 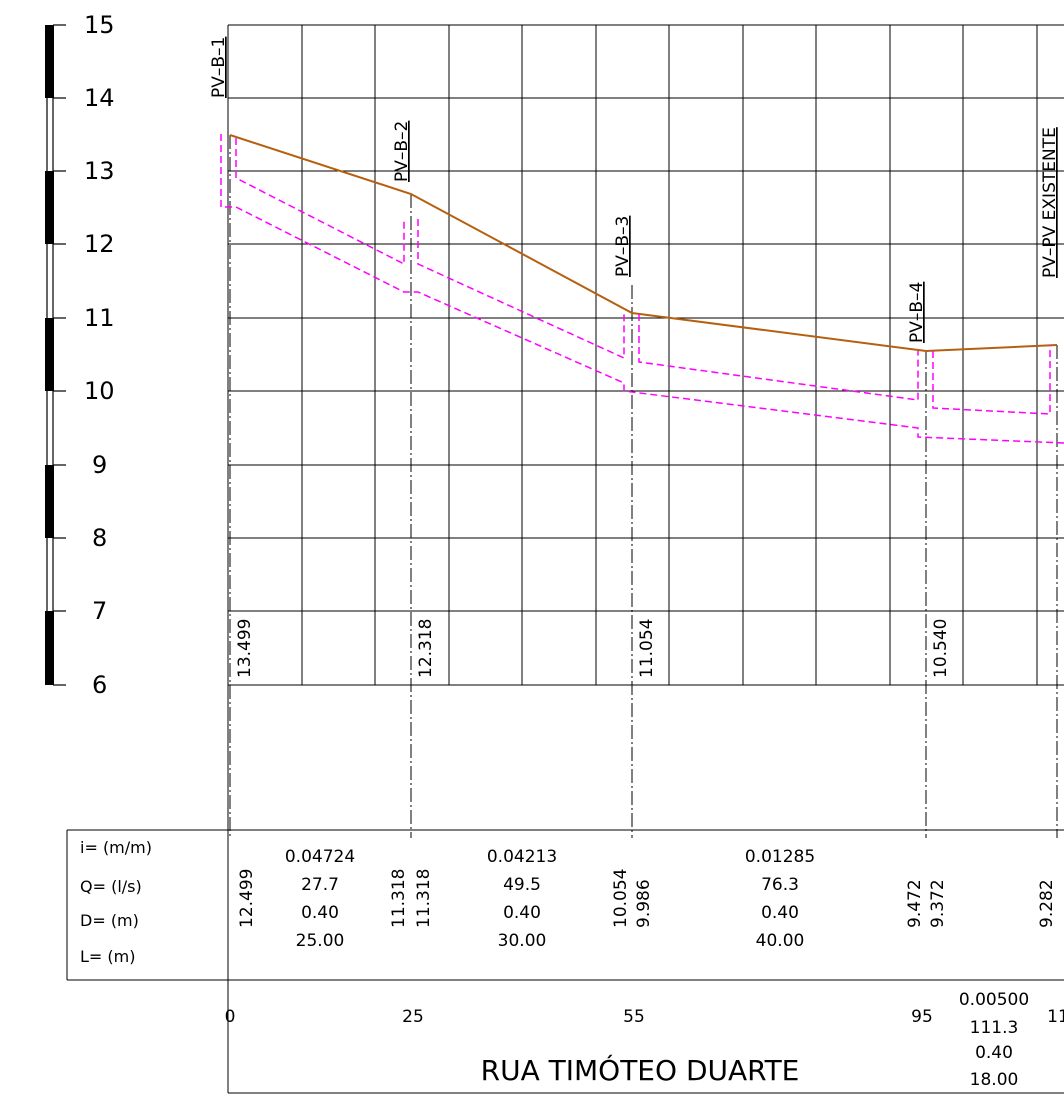 I want to click on length-value: 30.00, so click(x=522, y=941).